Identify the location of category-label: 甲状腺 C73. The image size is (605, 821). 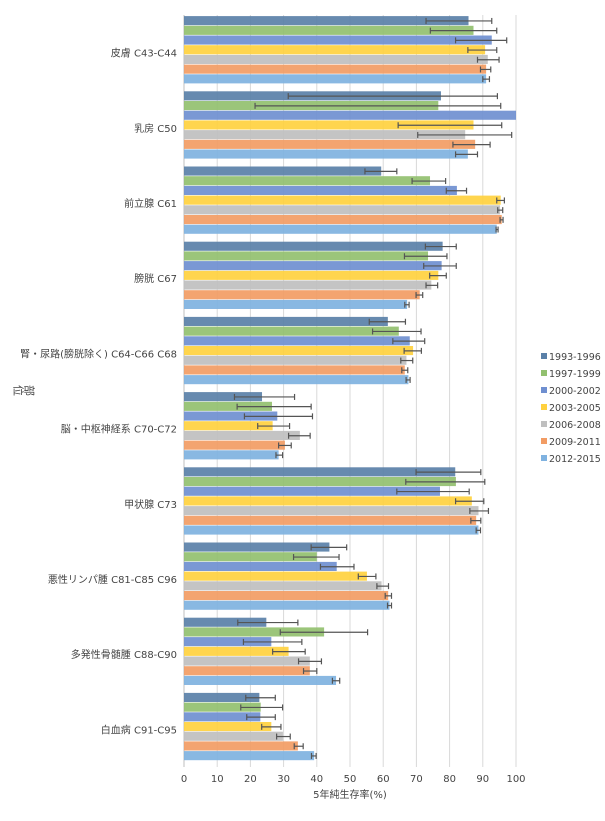
(150, 504).